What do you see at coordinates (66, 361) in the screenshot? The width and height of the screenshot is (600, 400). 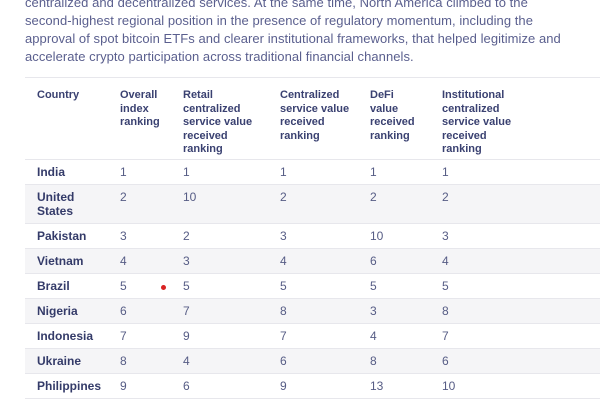 I see `country-cell: Ukraine` at bounding box center [66, 361].